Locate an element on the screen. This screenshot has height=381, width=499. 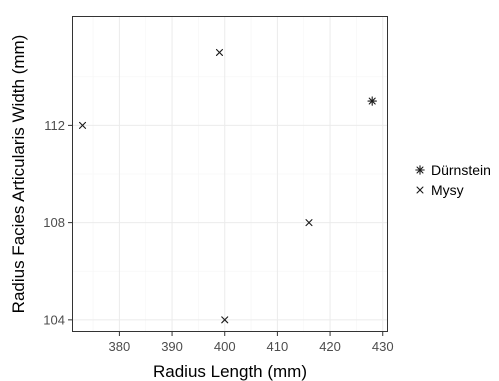
legend: Dürnstein Mysy is located at coordinates (453, 180).